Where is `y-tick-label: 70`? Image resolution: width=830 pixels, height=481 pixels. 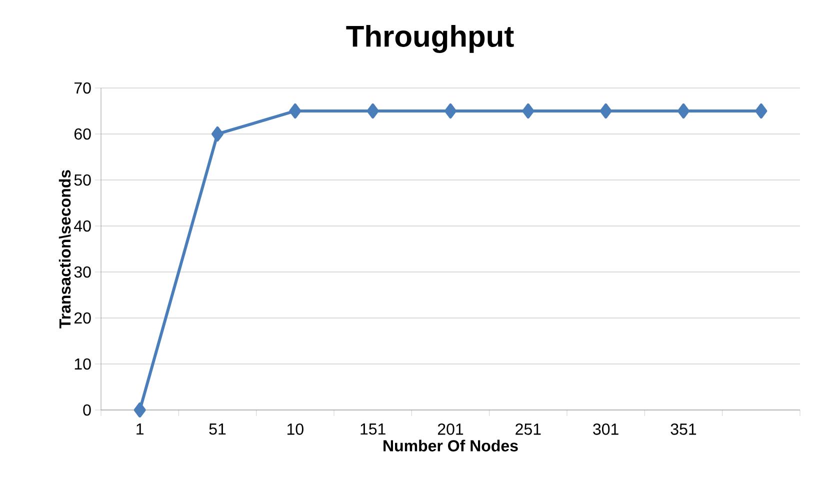
y-tick-label: 70 is located at coordinates (82, 88).